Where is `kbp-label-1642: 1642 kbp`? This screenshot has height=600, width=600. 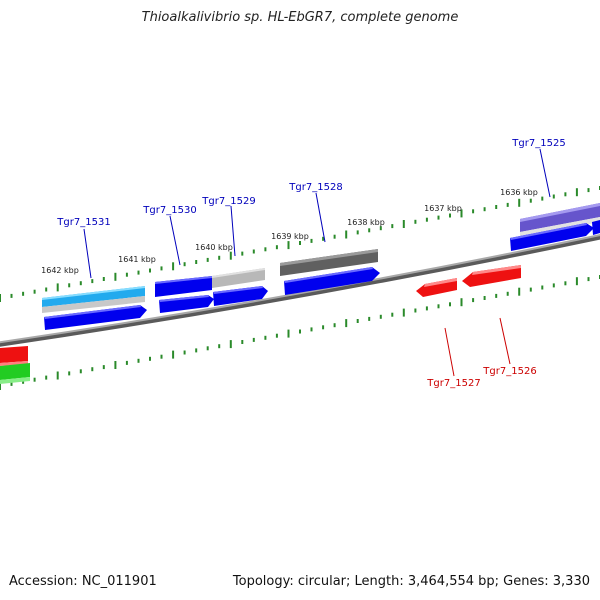 kbp-label-1642: 1642 kbp is located at coordinates (60, 270).